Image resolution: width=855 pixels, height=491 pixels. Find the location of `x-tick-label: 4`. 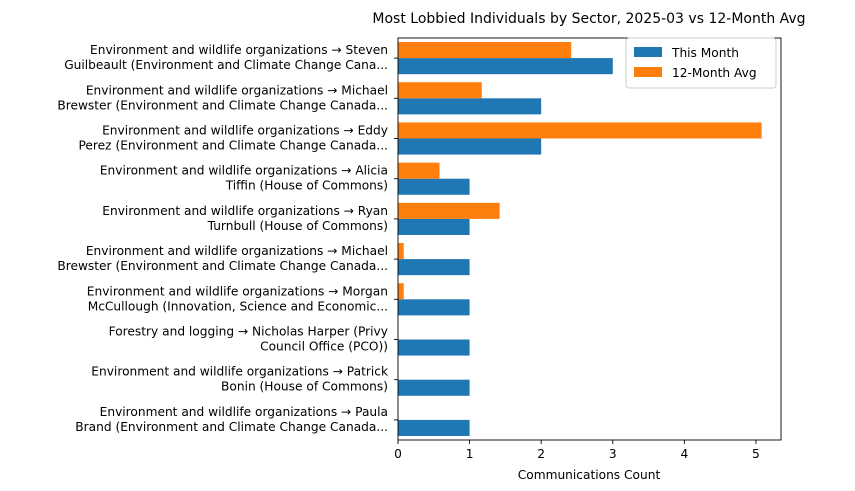

x-tick-label: 4 is located at coordinates (684, 454).